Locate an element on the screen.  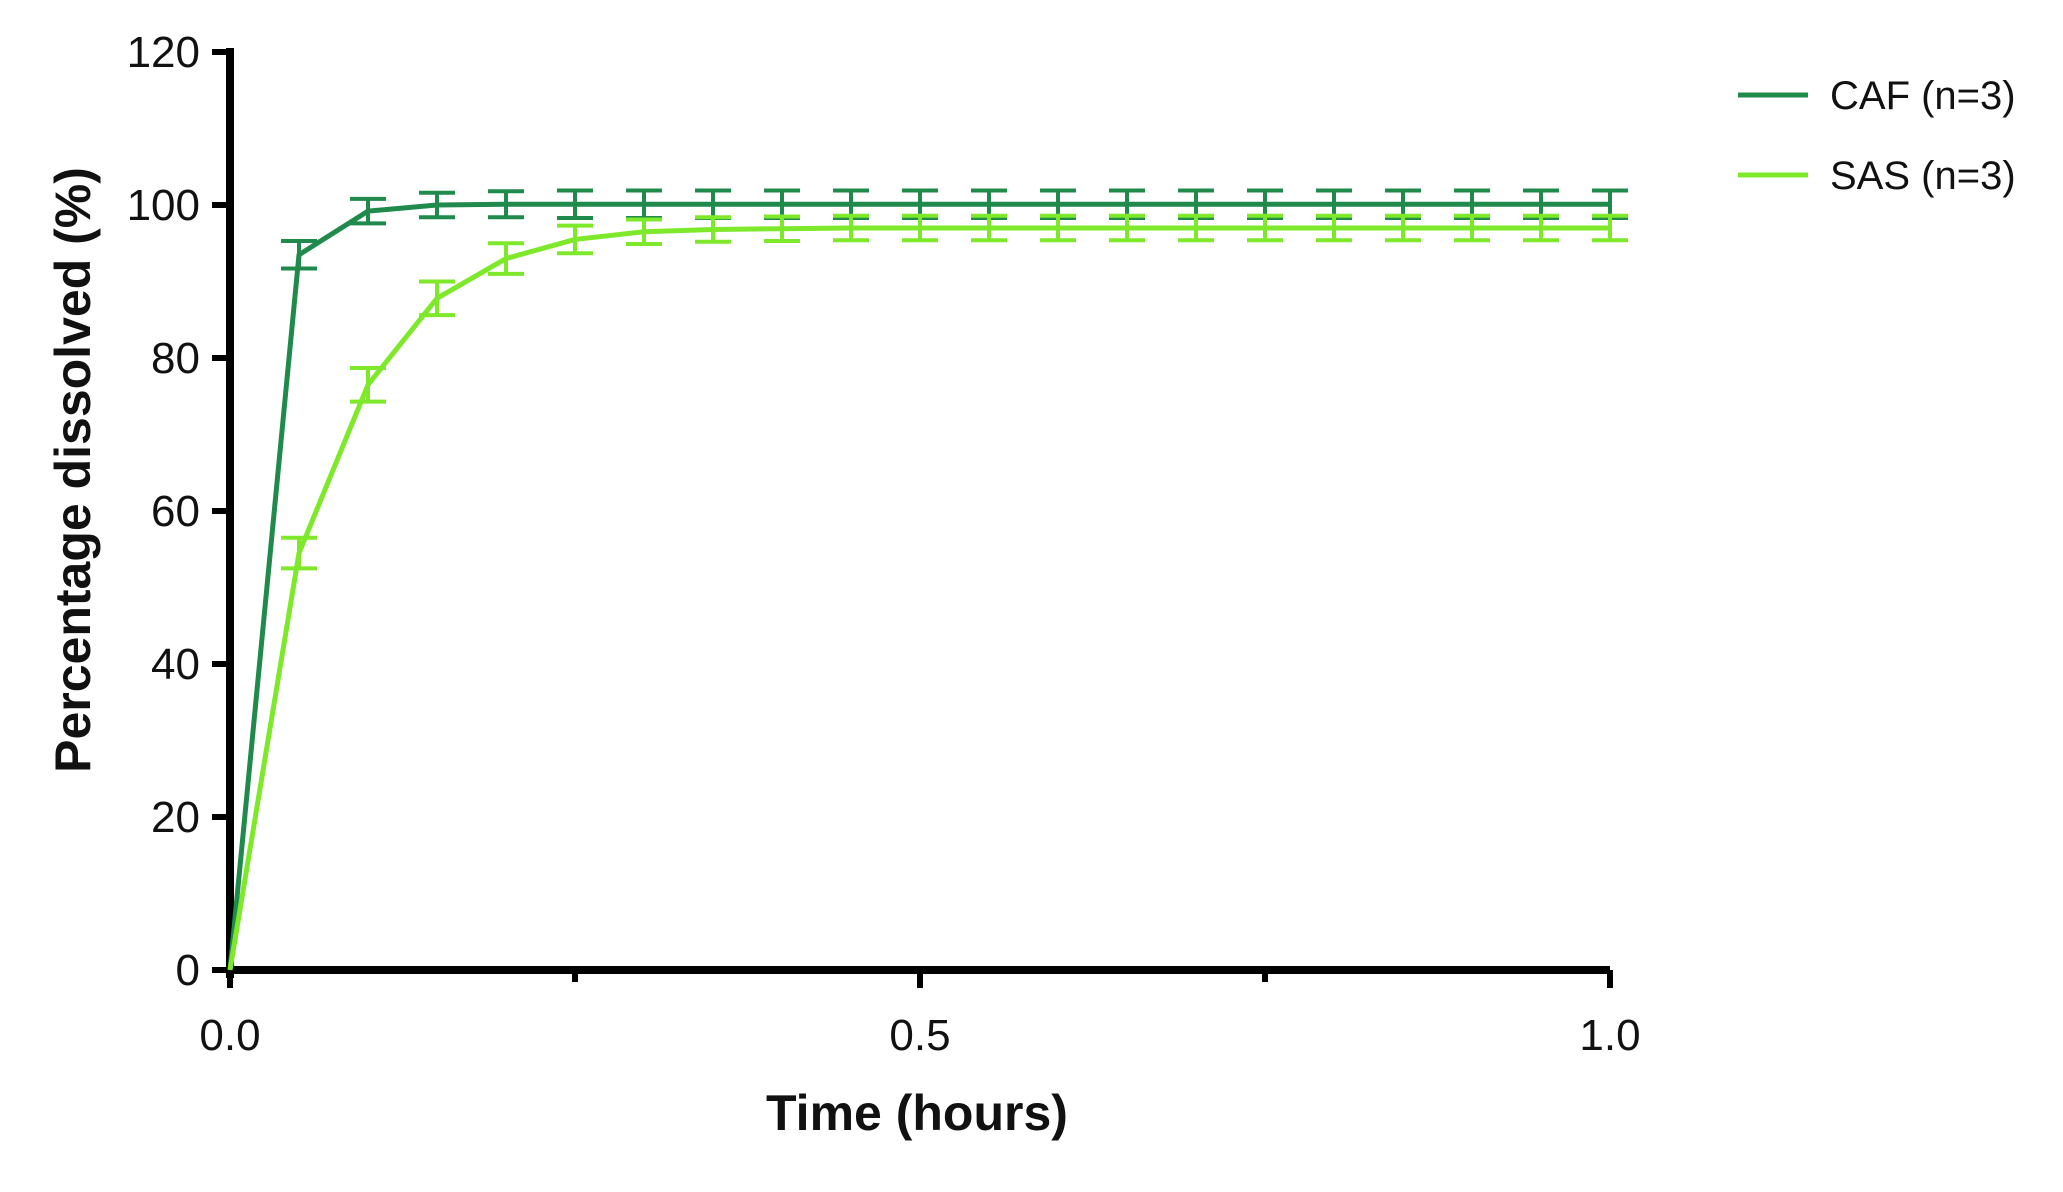
y-tick-label: 100 is located at coordinates (163, 205).